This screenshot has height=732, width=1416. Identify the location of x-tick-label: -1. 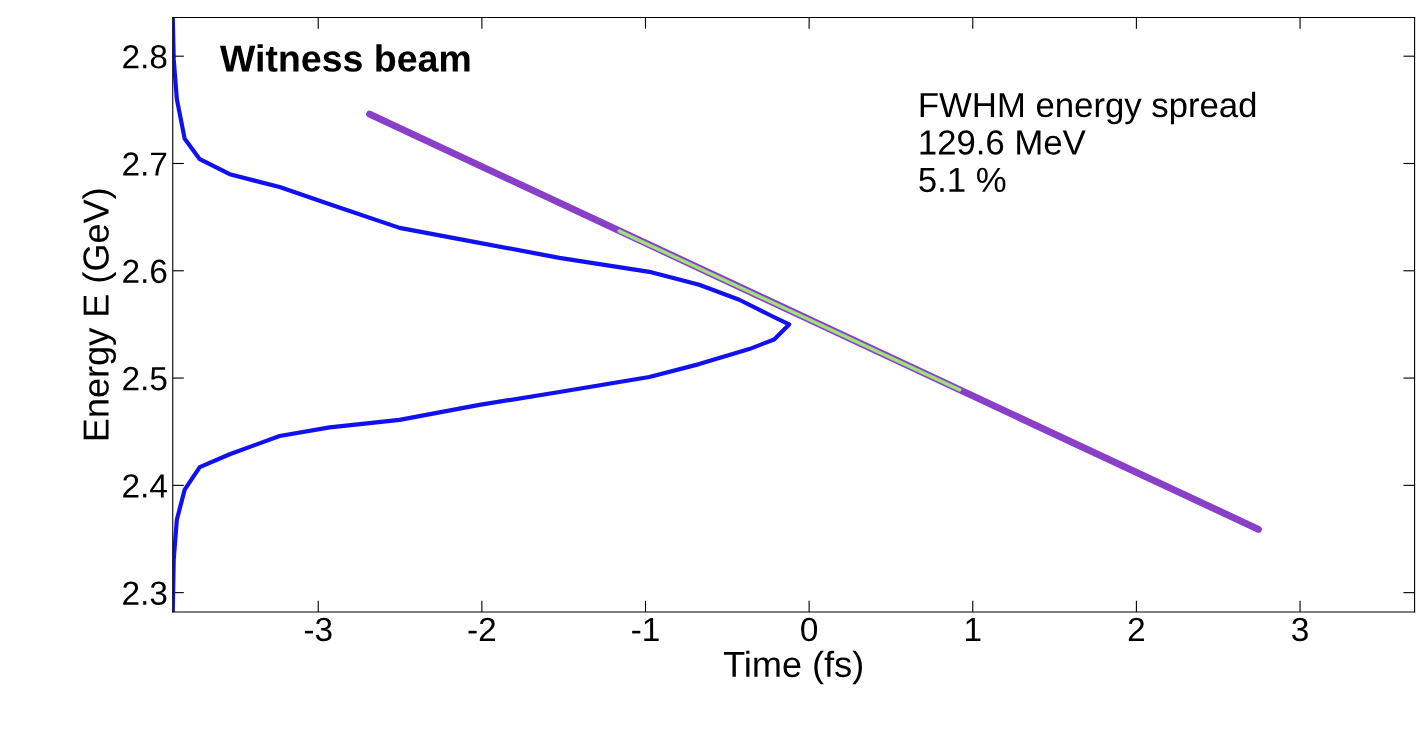
(645, 629).